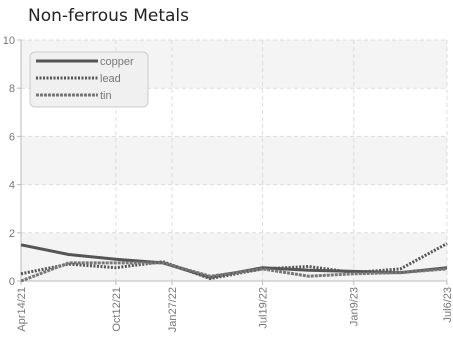 The height and width of the screenshot is (338, 453). Describe the element at coordinates (22, 309) in the screenshot. I see `x-tick-label: Apr14/21` at that location.